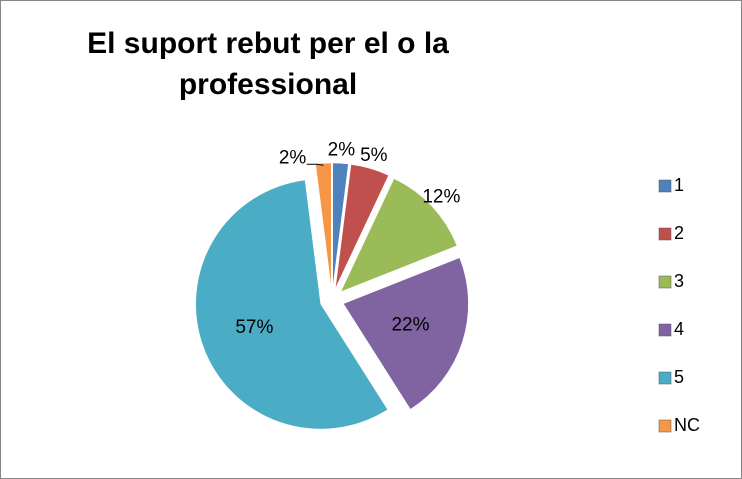 Image resolution: width=742 pixels, height=479 pixels. What do you see at coordinates (410, 325) in the screenshot?
I see `data-label: 22%` at bounding box center [410, 325].